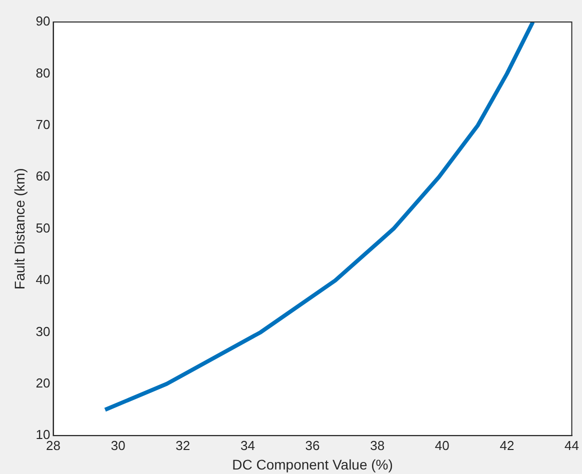 This screenshot has height=474, width=582. What do you see at coordinates (507, 445) in the screenshot?
I see `x-tick-label: 42` at bounding box center [507, 445].